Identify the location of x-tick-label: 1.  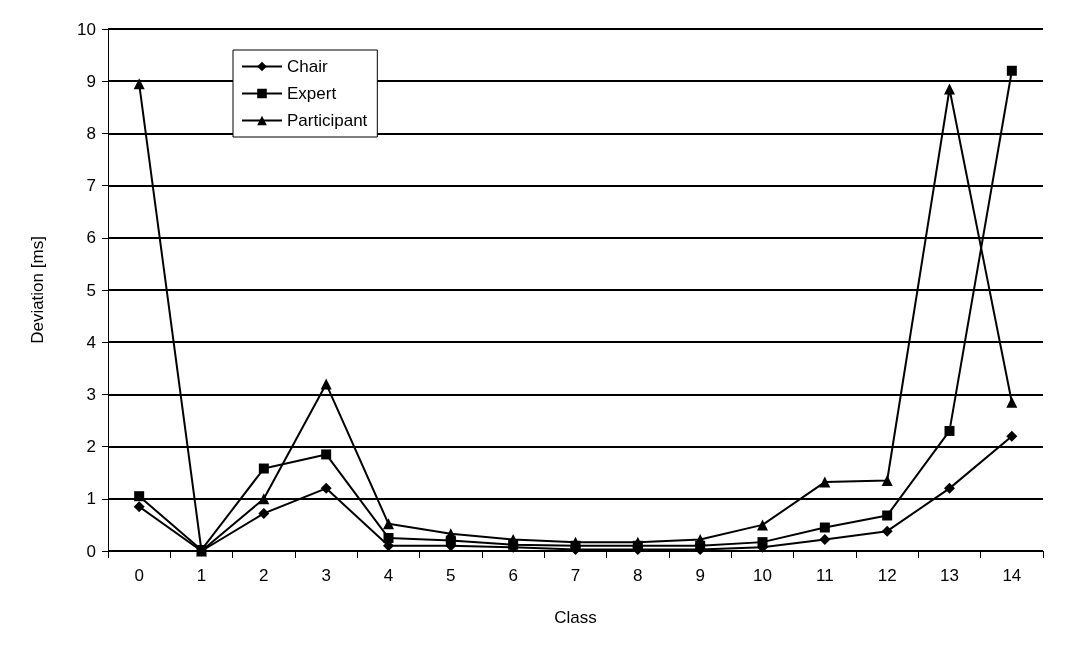
(201, 575).